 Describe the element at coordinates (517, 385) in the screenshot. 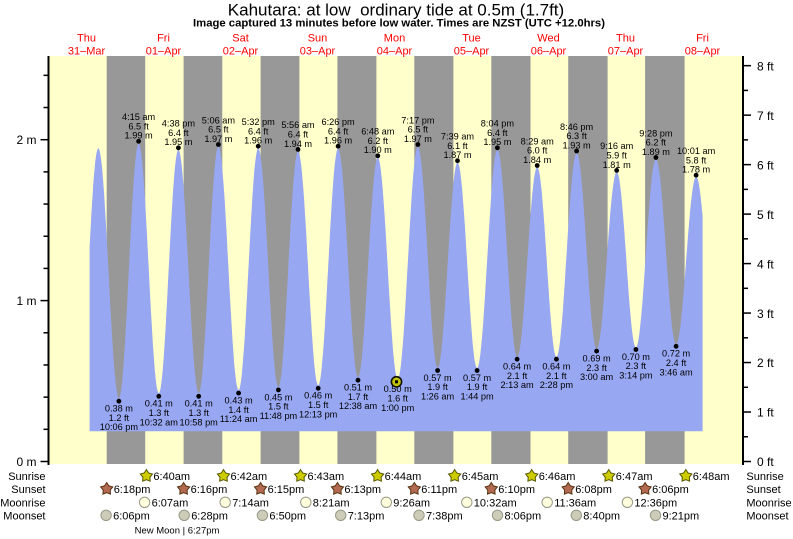

I see `svg-text: 2:13 am` at that location.